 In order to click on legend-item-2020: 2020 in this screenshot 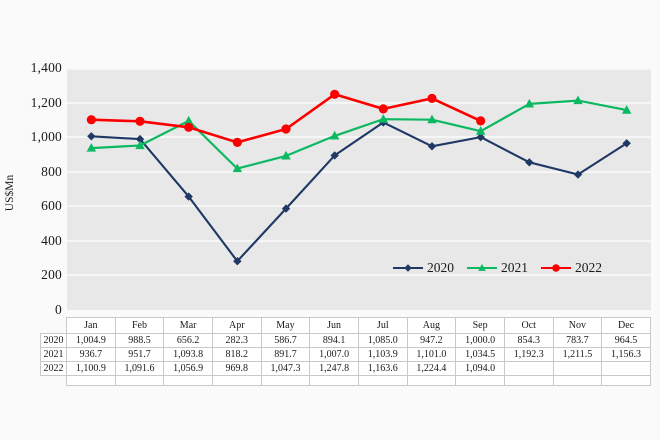, I will do `click(423, 268)`.